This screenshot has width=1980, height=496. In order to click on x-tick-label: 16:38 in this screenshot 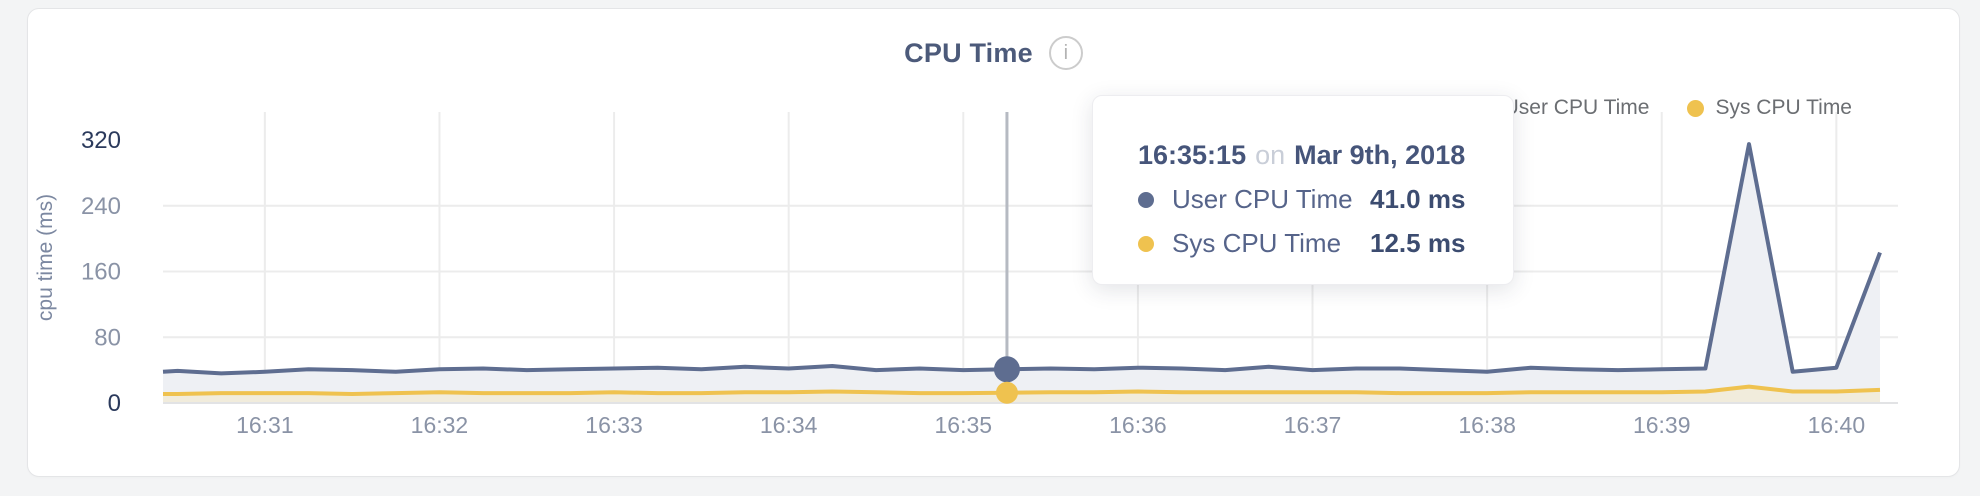, I will do `click(1487, 425)`.